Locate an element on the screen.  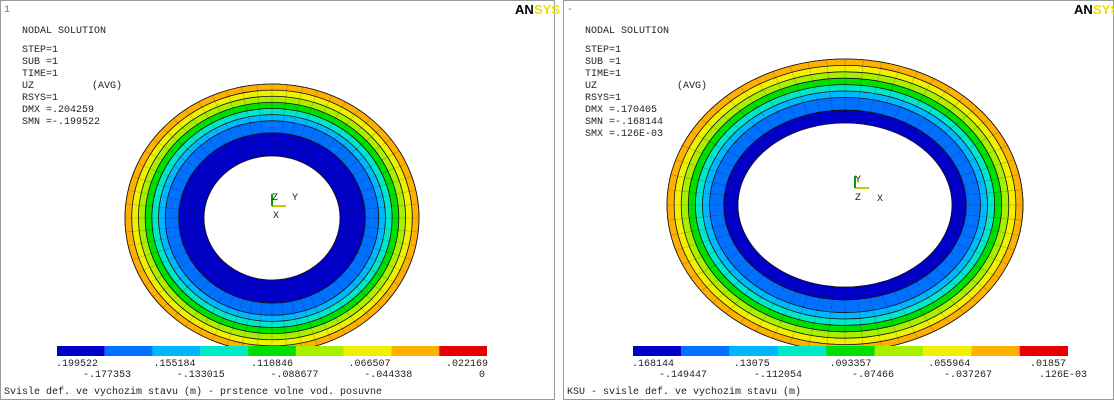
info-line: SUB =1 is located at coordinates (603, 62).